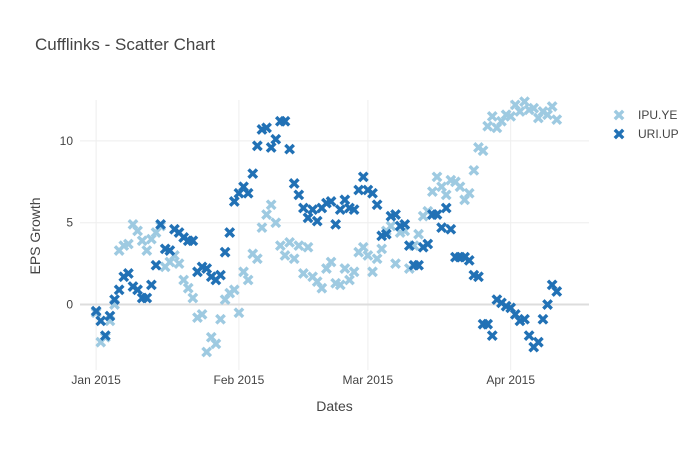  I want to click on x-axis-ticks: Jan 2015 Feb 2015 Mar 2015 Apr 2015, so click(303, 380).